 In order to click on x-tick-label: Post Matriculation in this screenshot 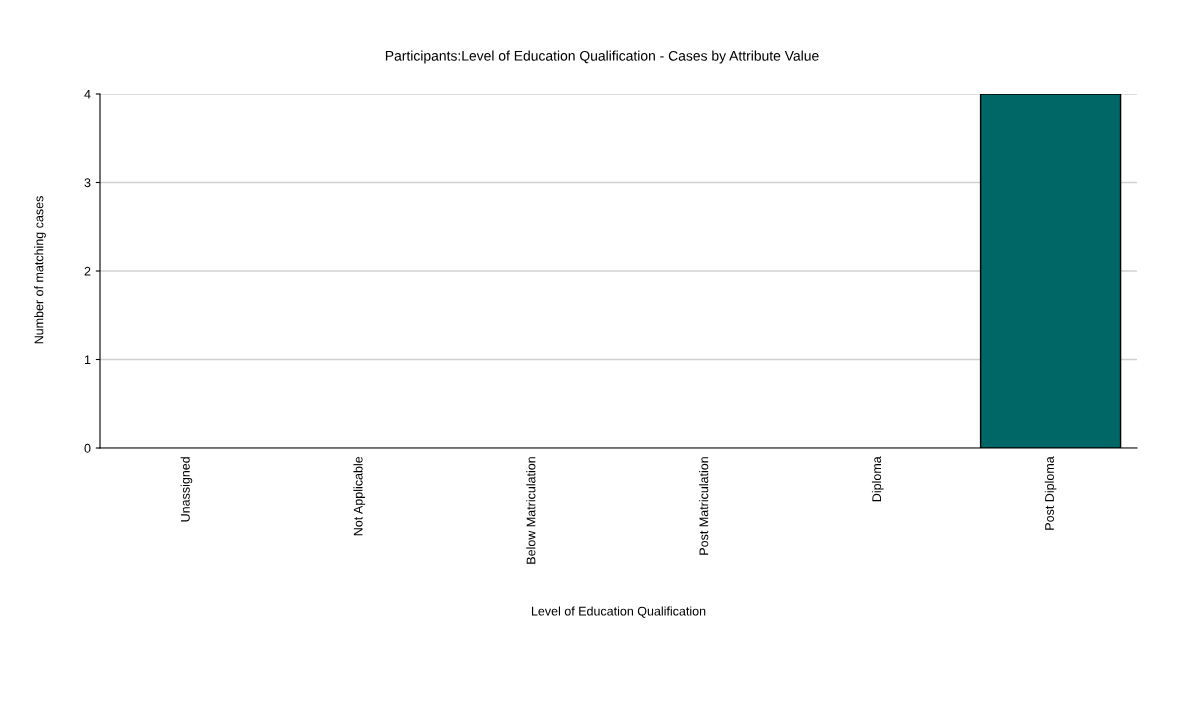, I will do `click(704, 506)`.